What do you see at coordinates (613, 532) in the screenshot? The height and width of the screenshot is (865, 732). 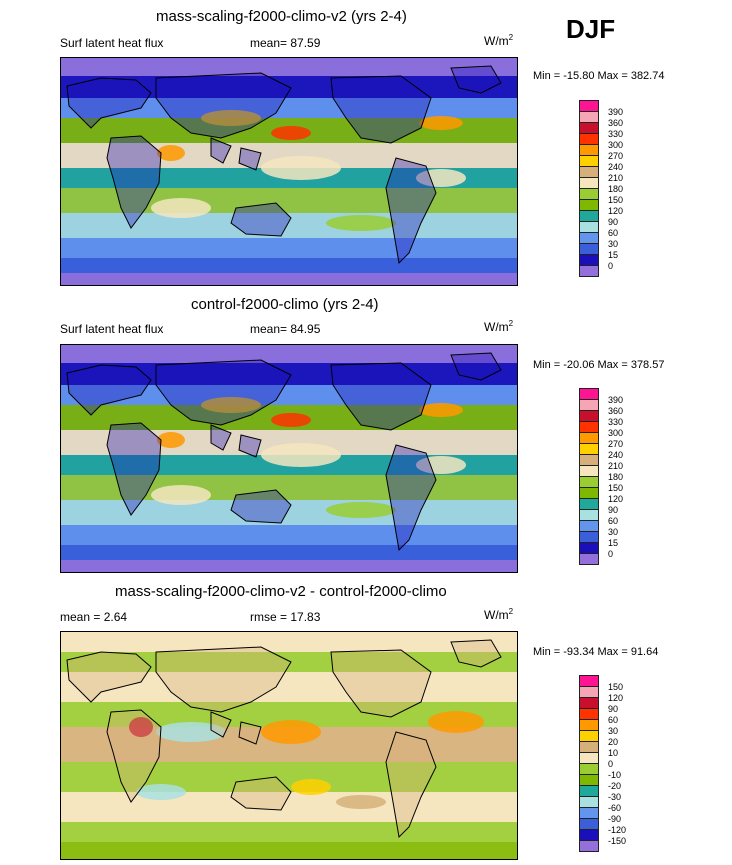 I see `panel2-colorbar-label: 30` at bounding box center [613, 532].